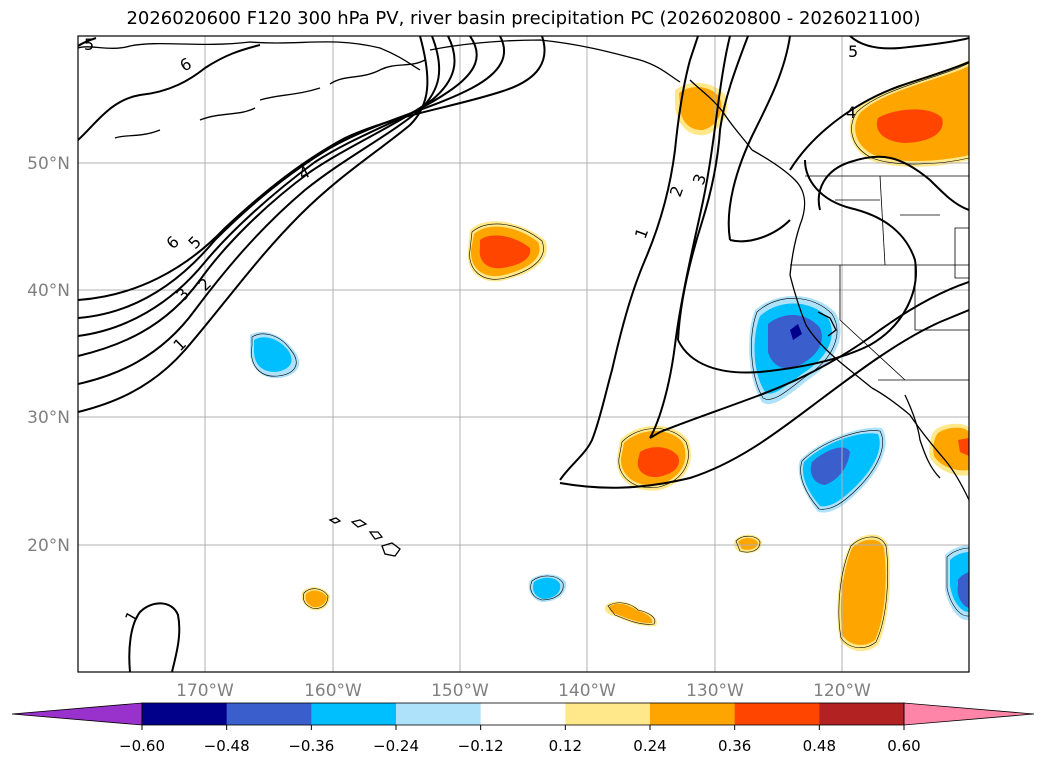 Image resolution: width=1047 pixels, height=765 pixels. Describe the element at coordinates (587, 691) in the screenshot. I see `lon-label-140w: 140°W` at that location.